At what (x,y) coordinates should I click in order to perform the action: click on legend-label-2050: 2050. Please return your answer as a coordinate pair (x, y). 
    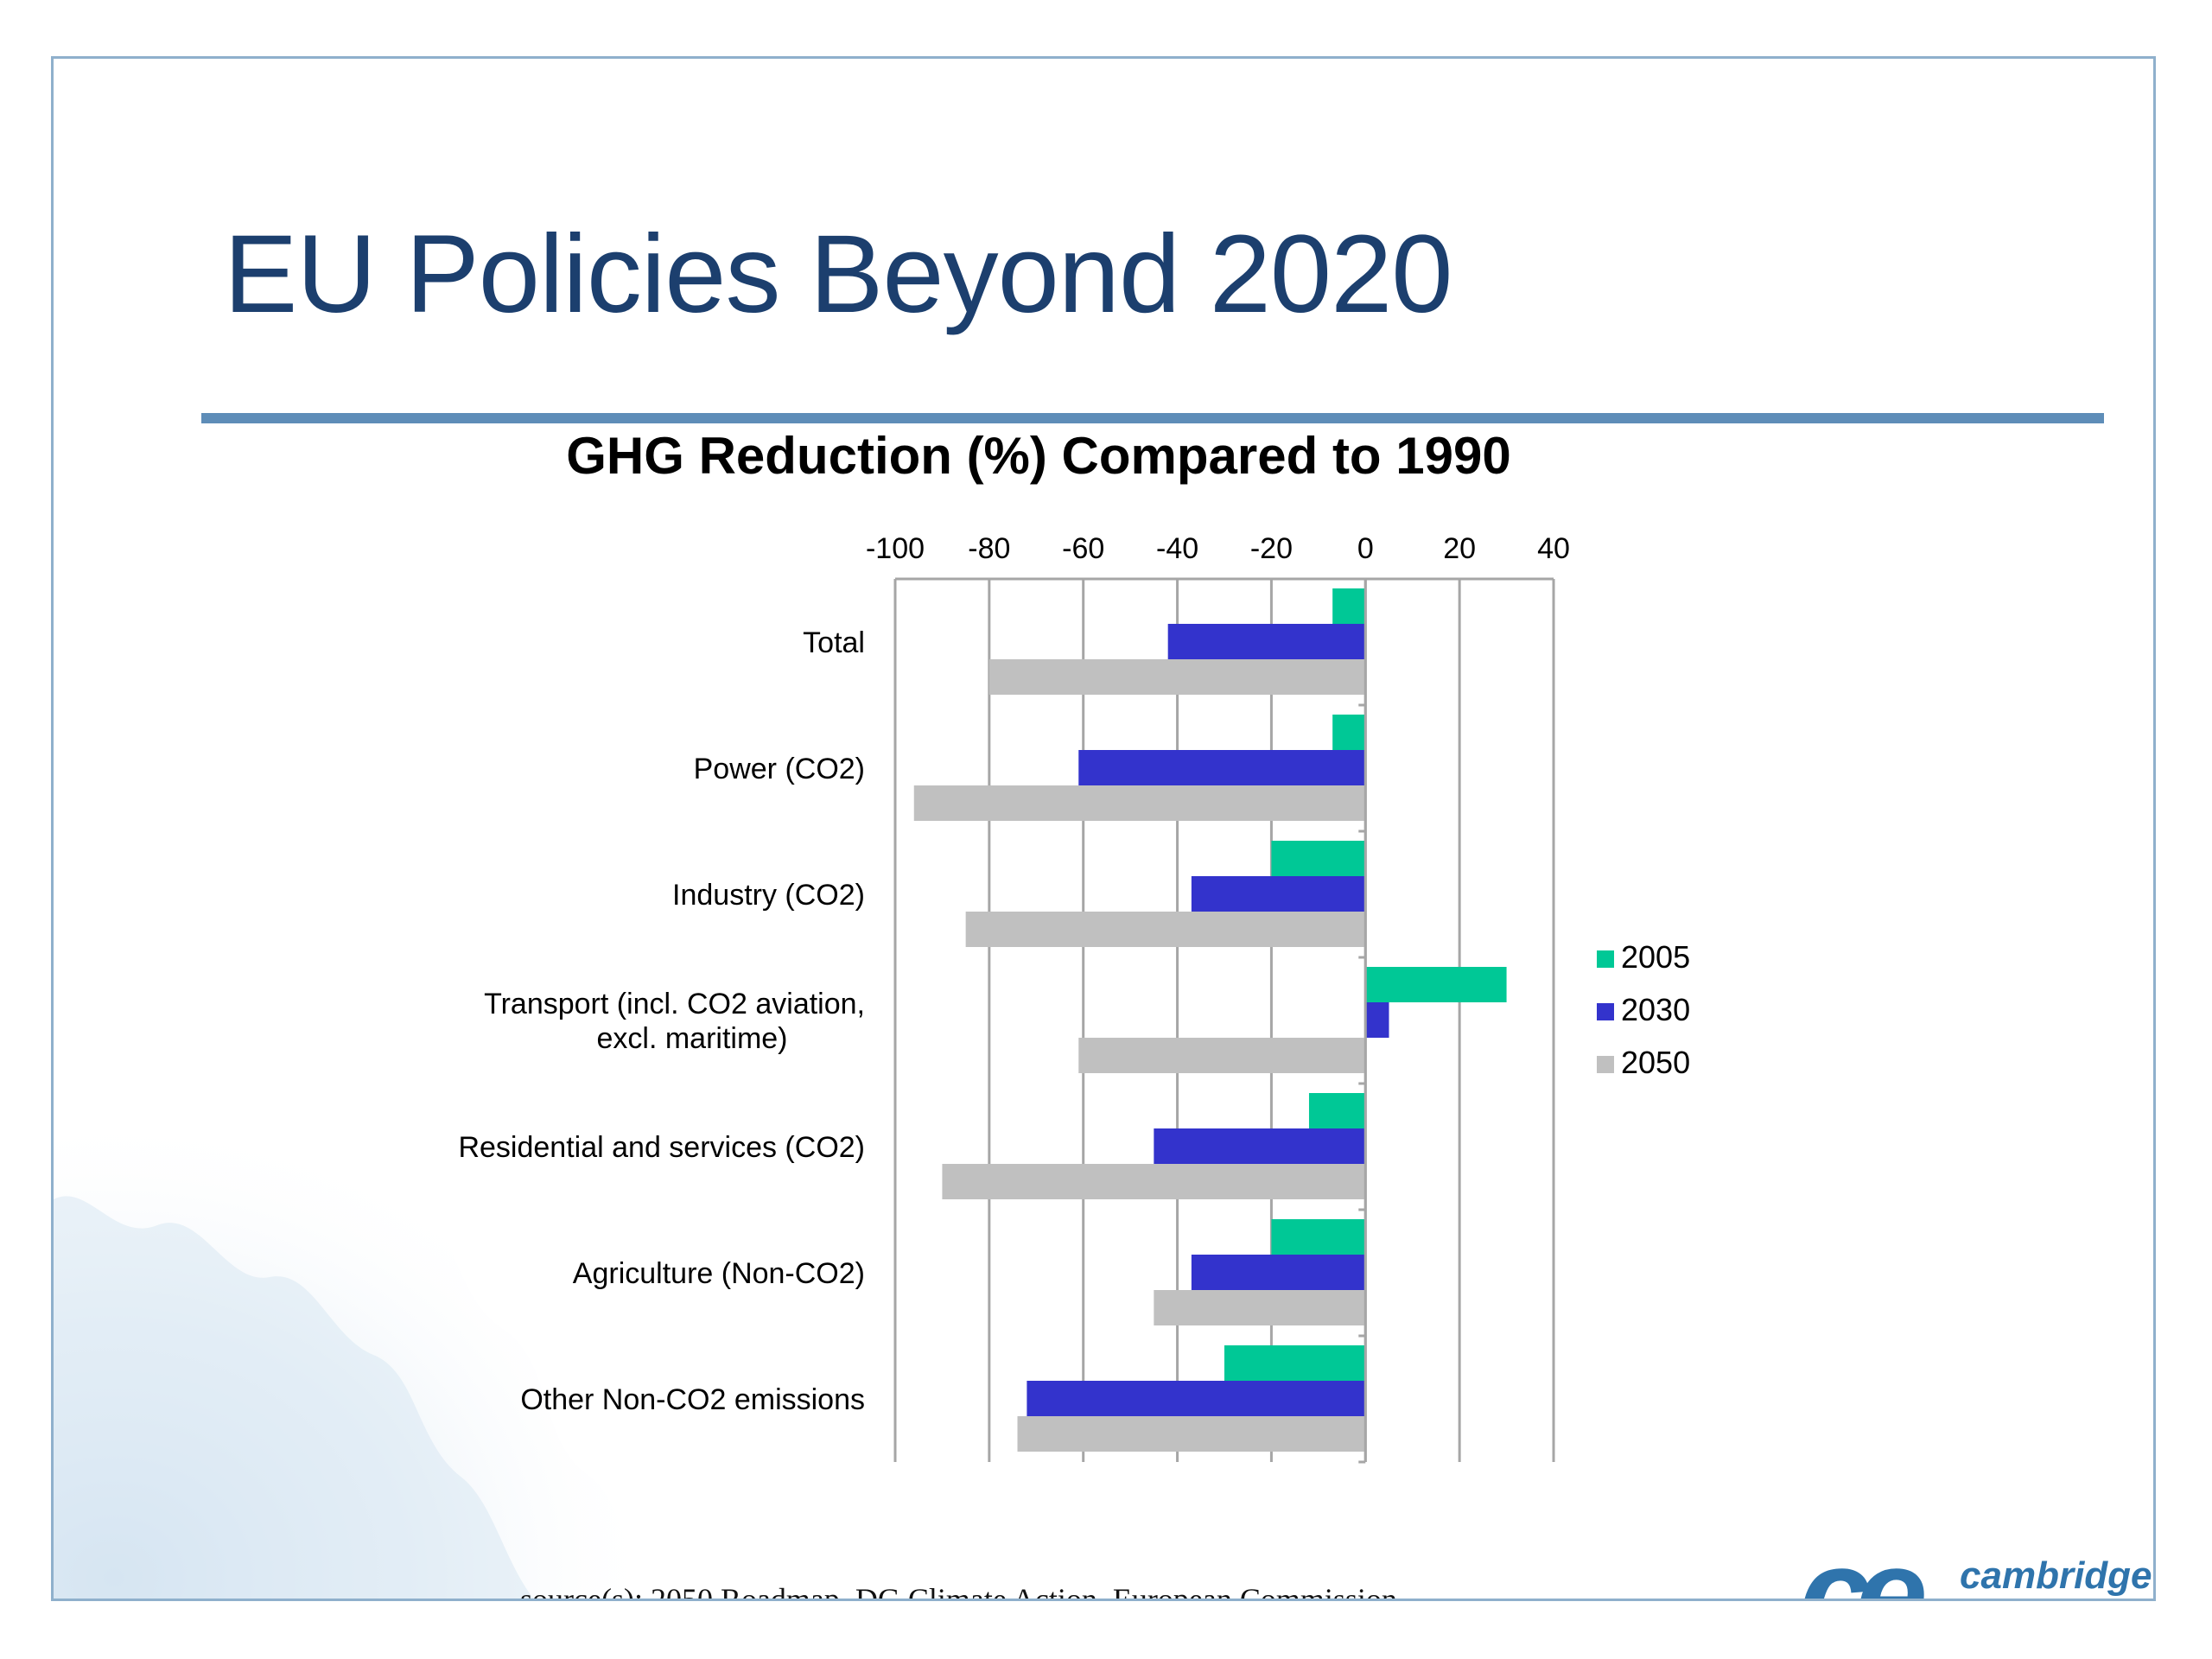
    Looking at the image, I should click on (1655, 1062).